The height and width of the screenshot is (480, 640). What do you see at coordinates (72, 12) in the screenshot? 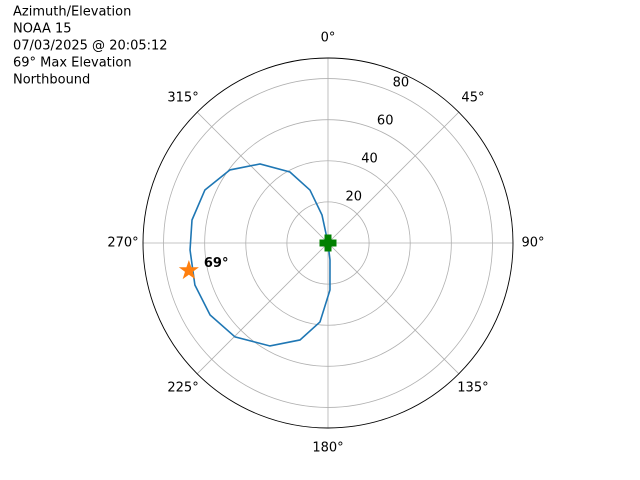
I see `title-line: Azimuth/Elevation` at bounding box center [72, 12].